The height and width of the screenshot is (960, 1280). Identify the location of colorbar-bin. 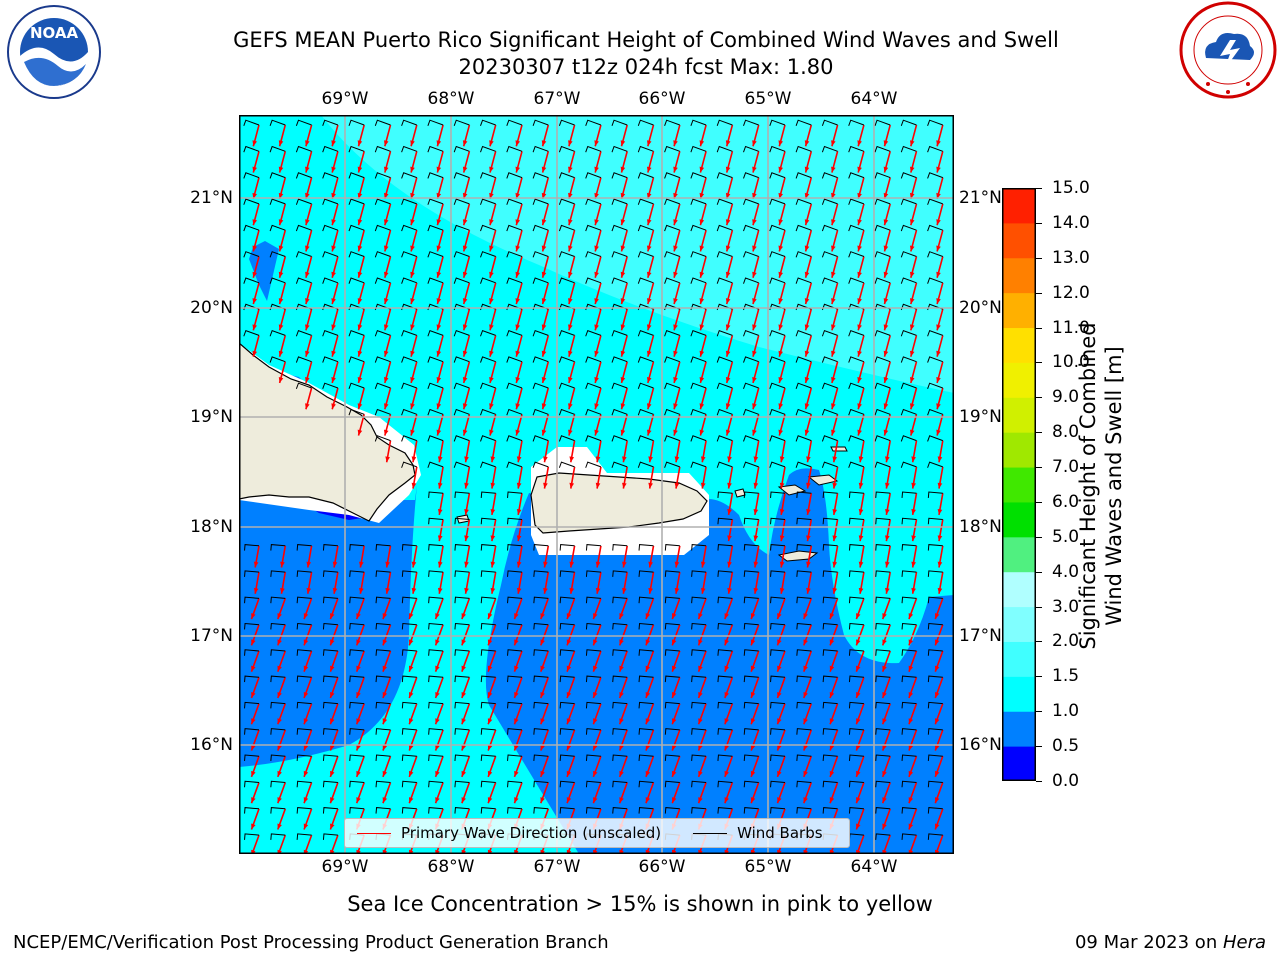
(1019, 694).